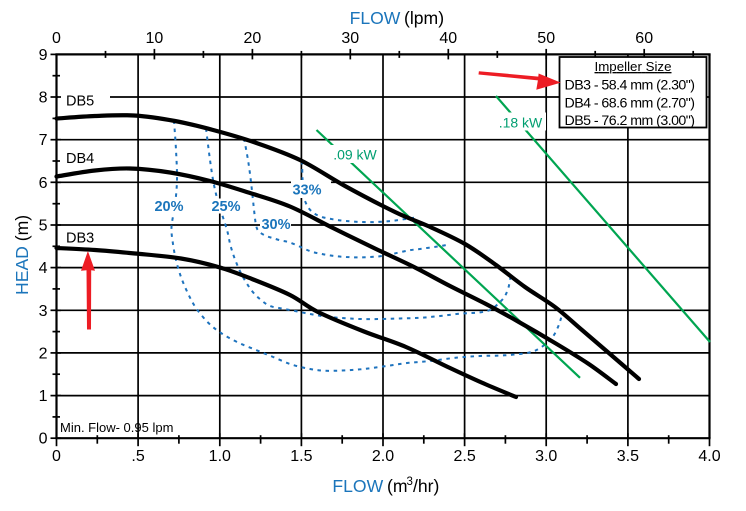 The image size is (746, 511). I want to click on svg-text: 1.5, so click(301, 456).